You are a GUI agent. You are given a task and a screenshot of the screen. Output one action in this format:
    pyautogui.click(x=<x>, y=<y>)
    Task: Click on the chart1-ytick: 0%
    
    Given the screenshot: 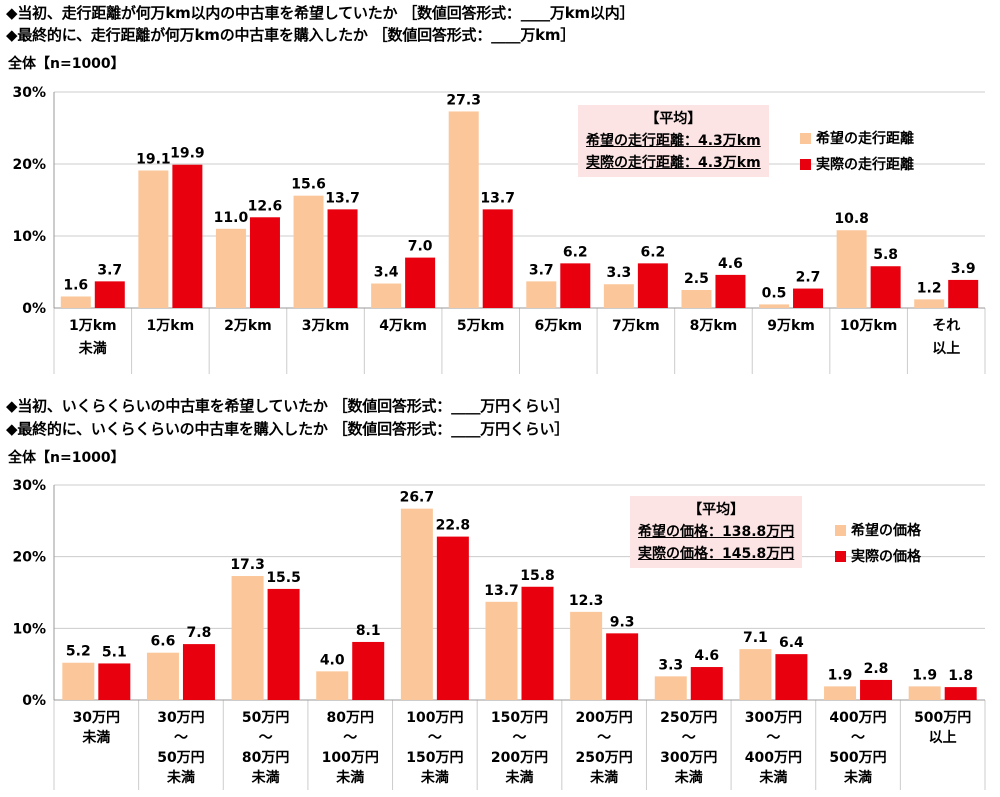 What is the action you would take?
    pyautogui.click(x=34, y=309)
    